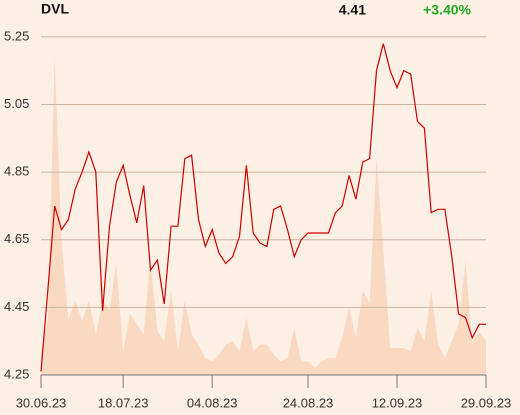 The width and height of the screenshot is (520, 415). I want to click on chart-title: DVL, so click(55, 9).